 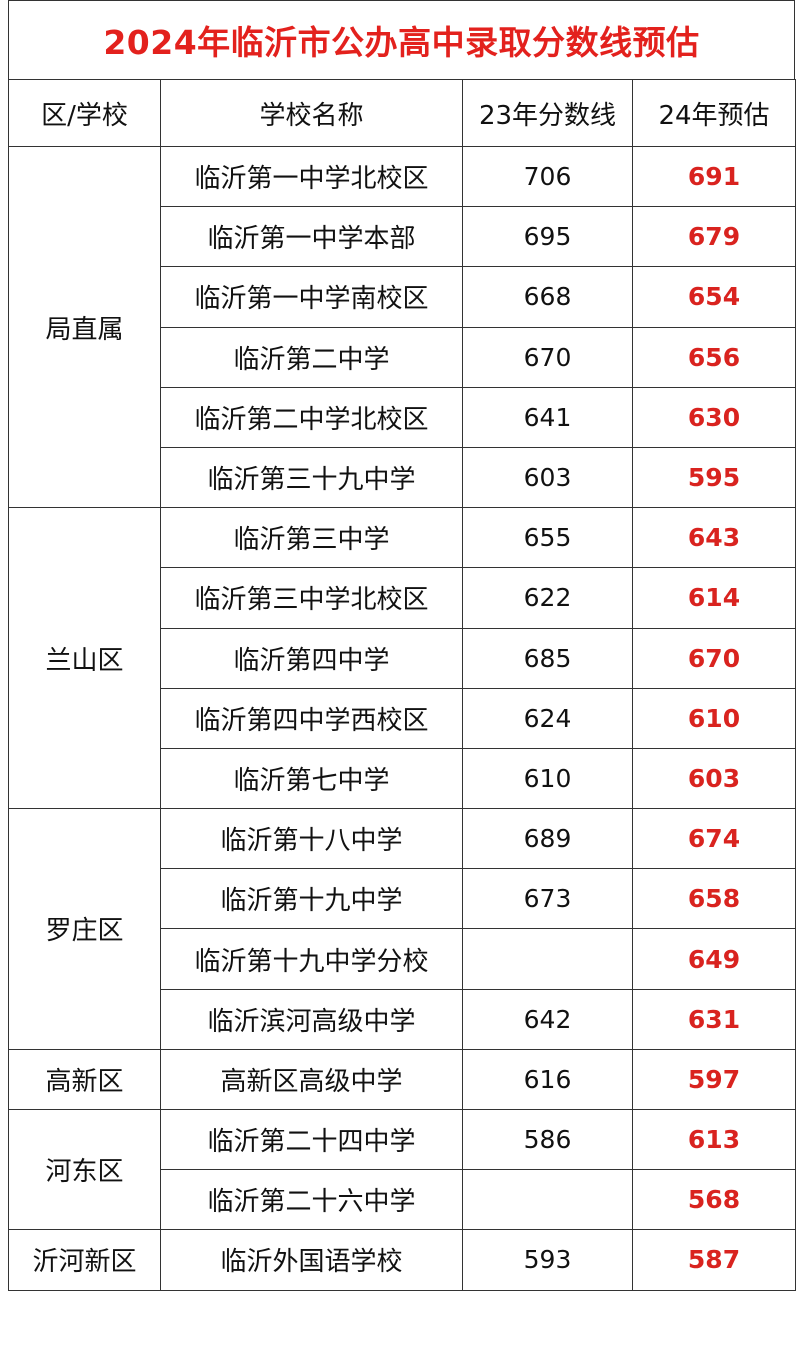 I want to click on score-2023-cell: 641, so click(x=547, y=417).